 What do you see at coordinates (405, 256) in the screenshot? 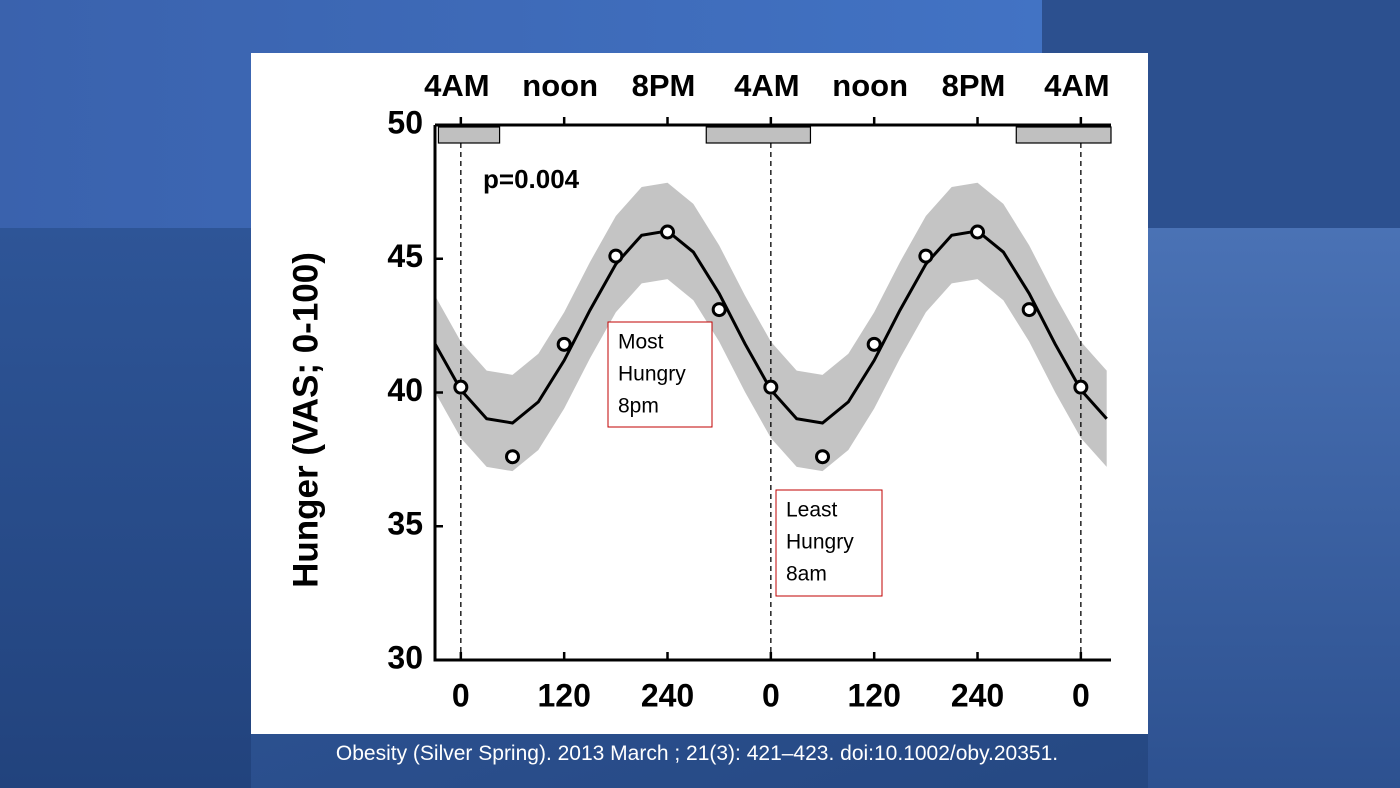
I see `y-tick-label: 45` at bounding box center [405, 256].